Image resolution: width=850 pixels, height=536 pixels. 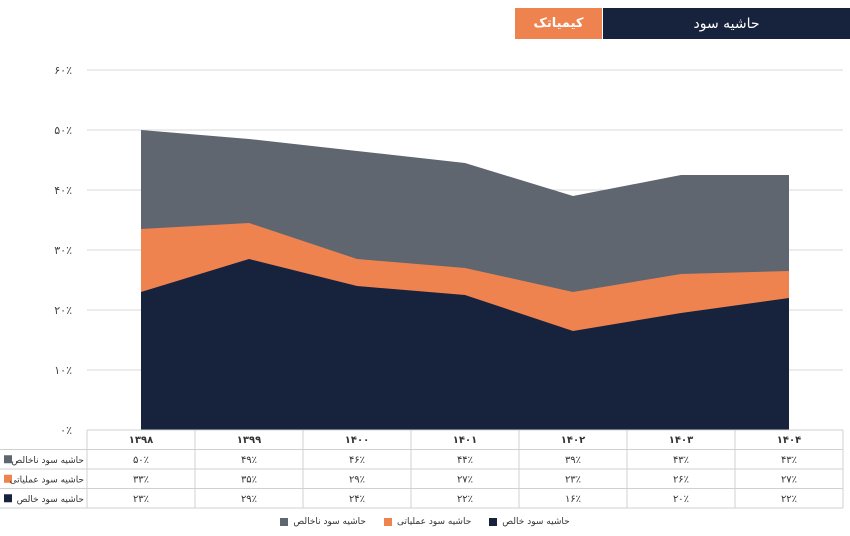 I want to click on legend-swatch-operating, so click(x=387, y=522).